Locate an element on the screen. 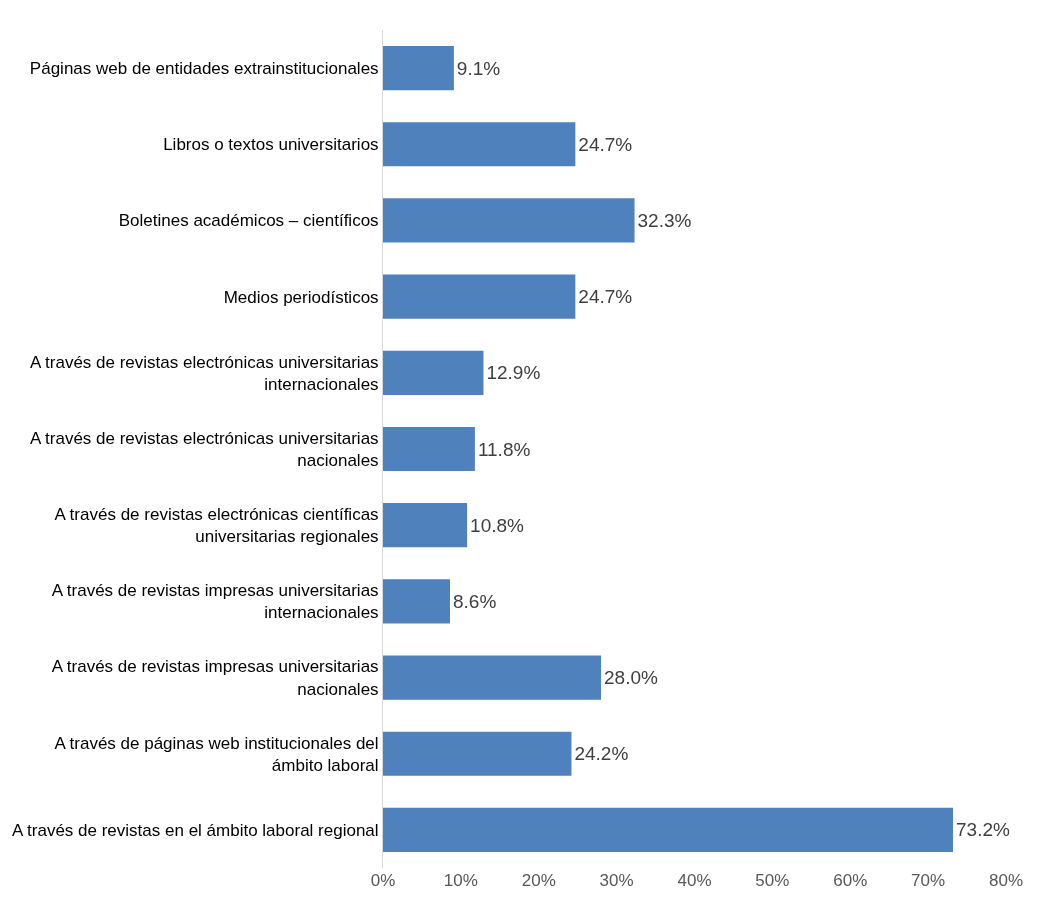 This screenshot has width=1056, height=918. x-tick-label: 10% is located at coordinates (460, 880).